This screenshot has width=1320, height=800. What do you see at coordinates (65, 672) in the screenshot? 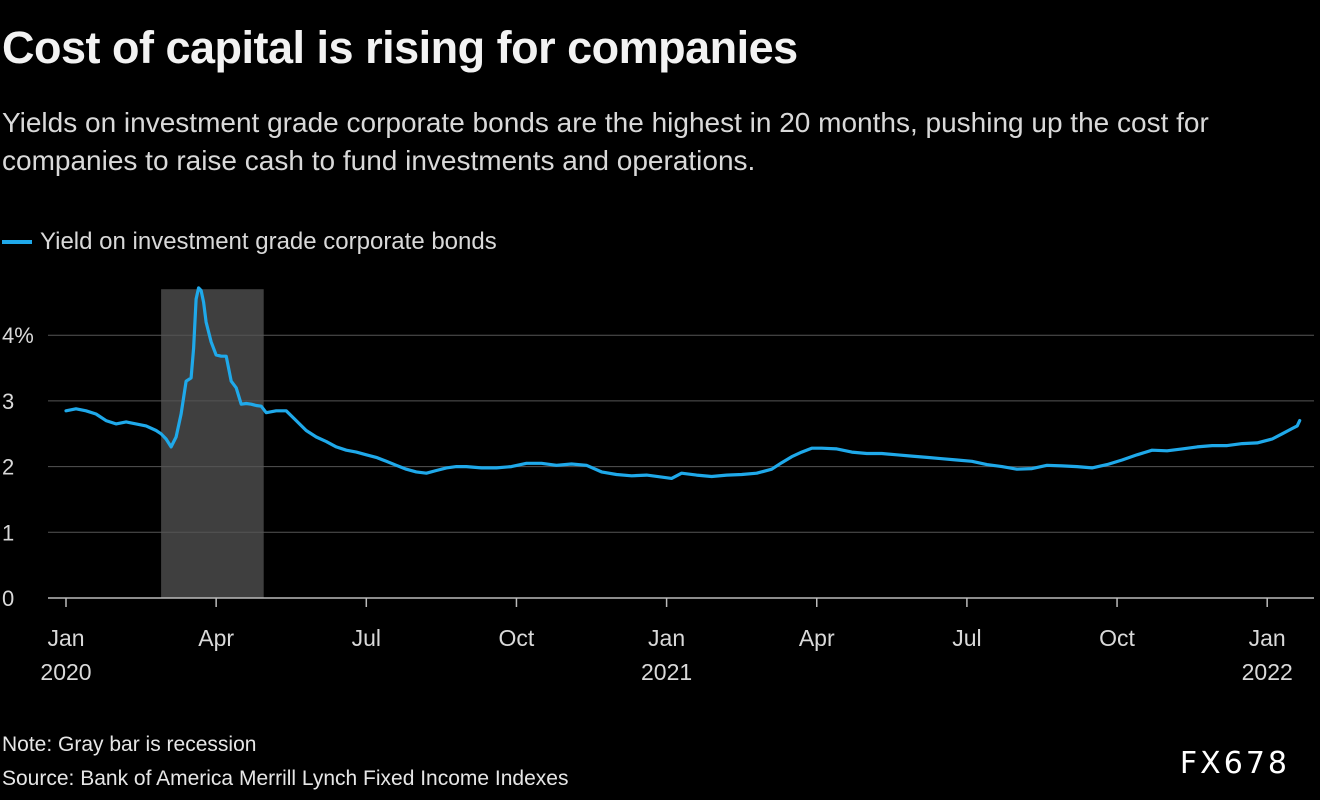
I see `x-tick-year-label: 2020` at bounding box center [65, 672].